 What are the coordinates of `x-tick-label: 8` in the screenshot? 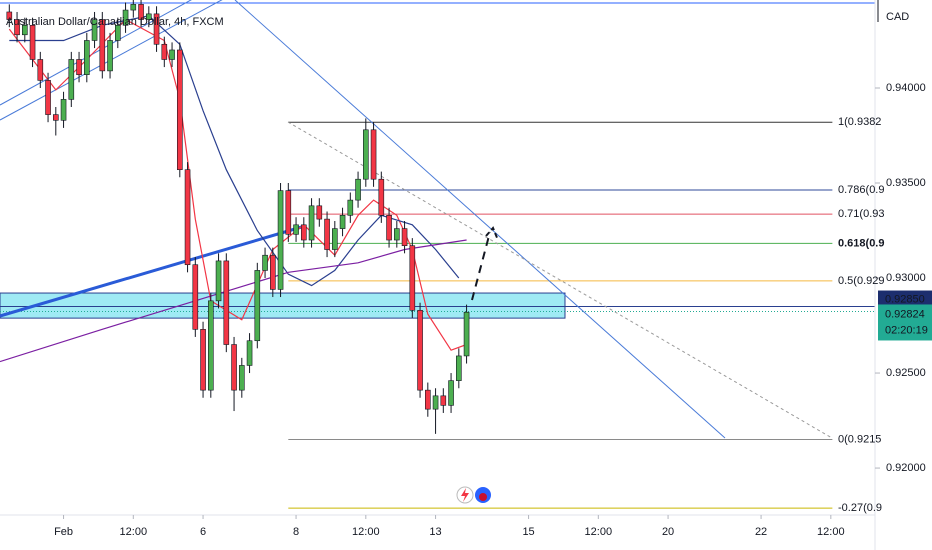 It's located at (296, 532).